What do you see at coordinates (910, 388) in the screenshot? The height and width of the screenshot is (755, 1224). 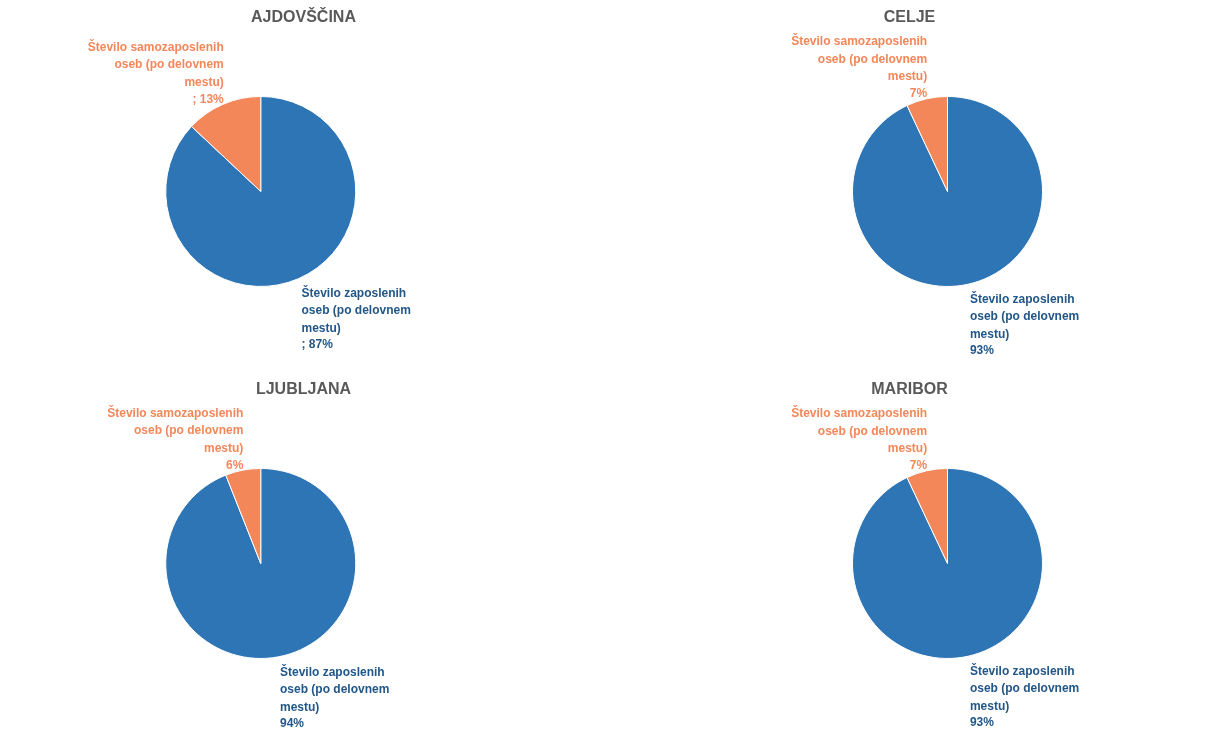 I see `chart-title: MARIBOR` at bounding box center [910, 388].